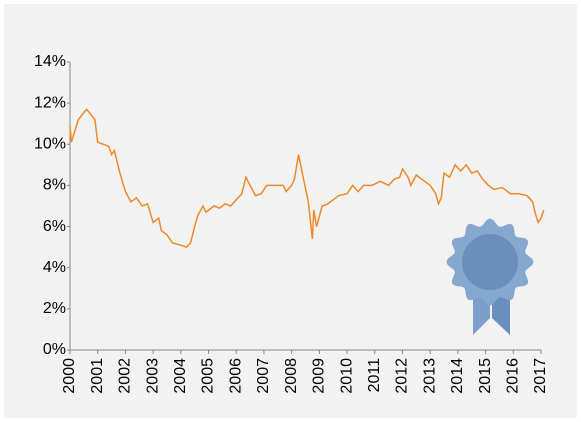 This screenshot has width=581, height=422. What do you see at coordinates (319, 376) in the screenshot?
I see `x-tick-label: 2009` at bounding box center [319, 376].